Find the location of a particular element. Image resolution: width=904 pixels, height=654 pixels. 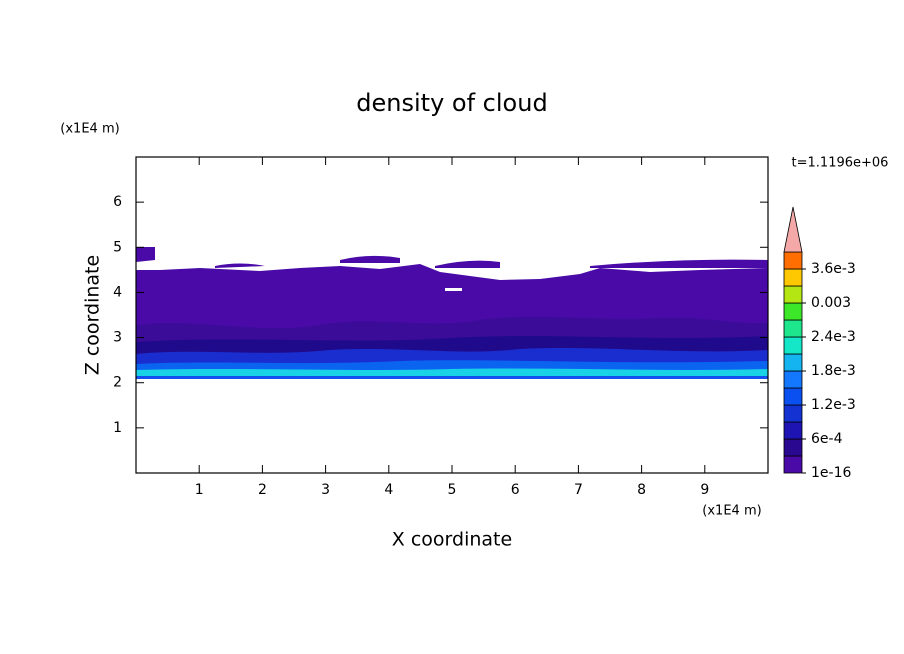

x-tick-label: 1 is located at coordinates (199, 490).